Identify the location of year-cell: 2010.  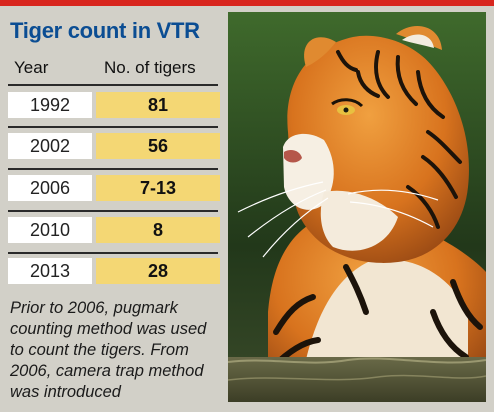
(50, 230).